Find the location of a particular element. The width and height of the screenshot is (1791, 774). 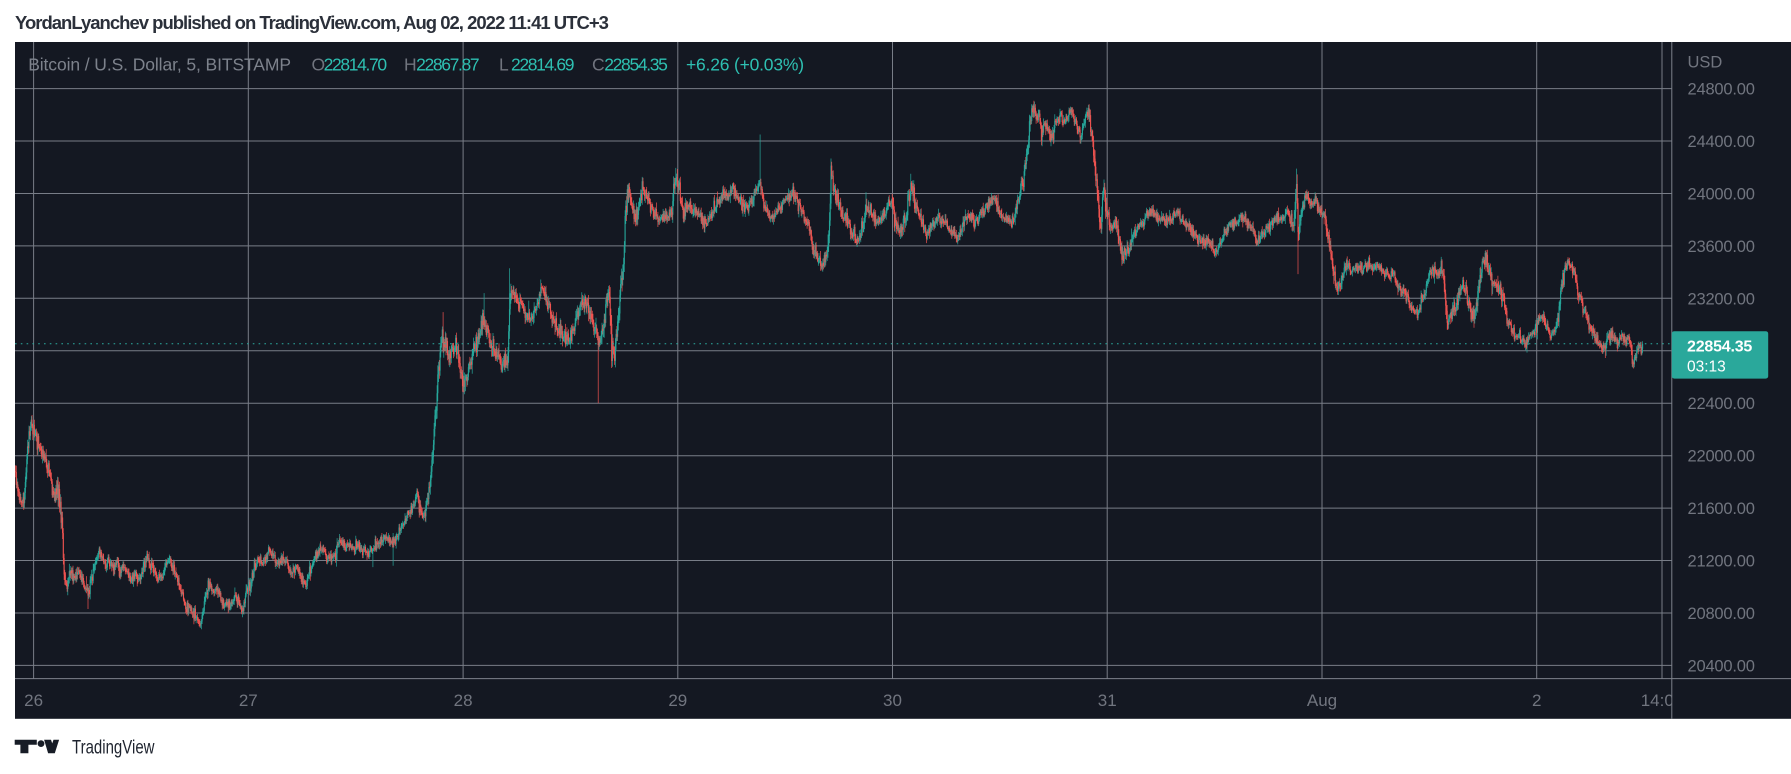

svg-text: 27 is located at coordinates (248, 700).